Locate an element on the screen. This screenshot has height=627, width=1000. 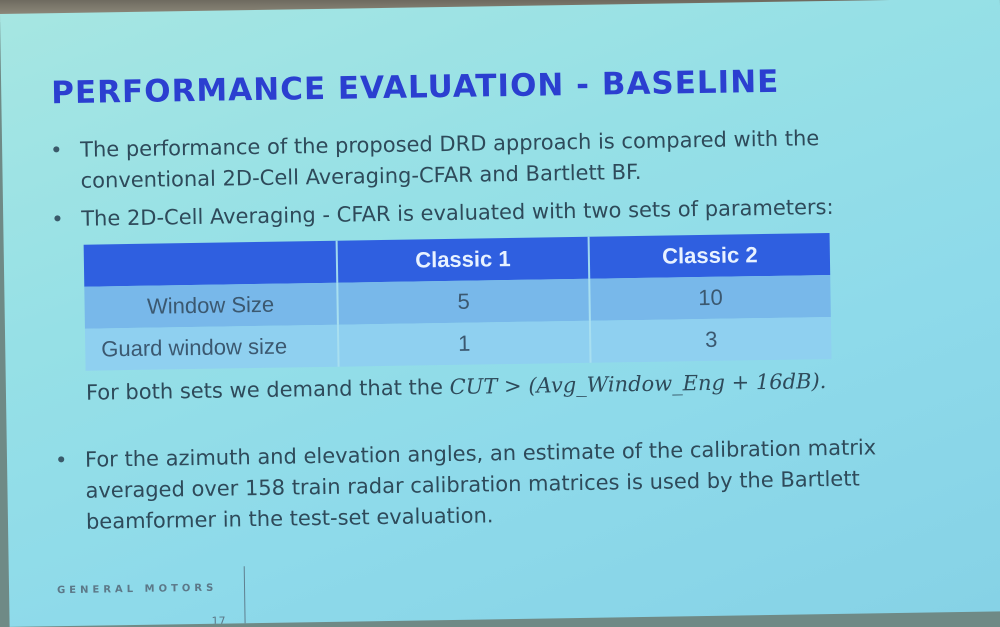
table-cell: Guard window size is located at coordinates (211, 347).